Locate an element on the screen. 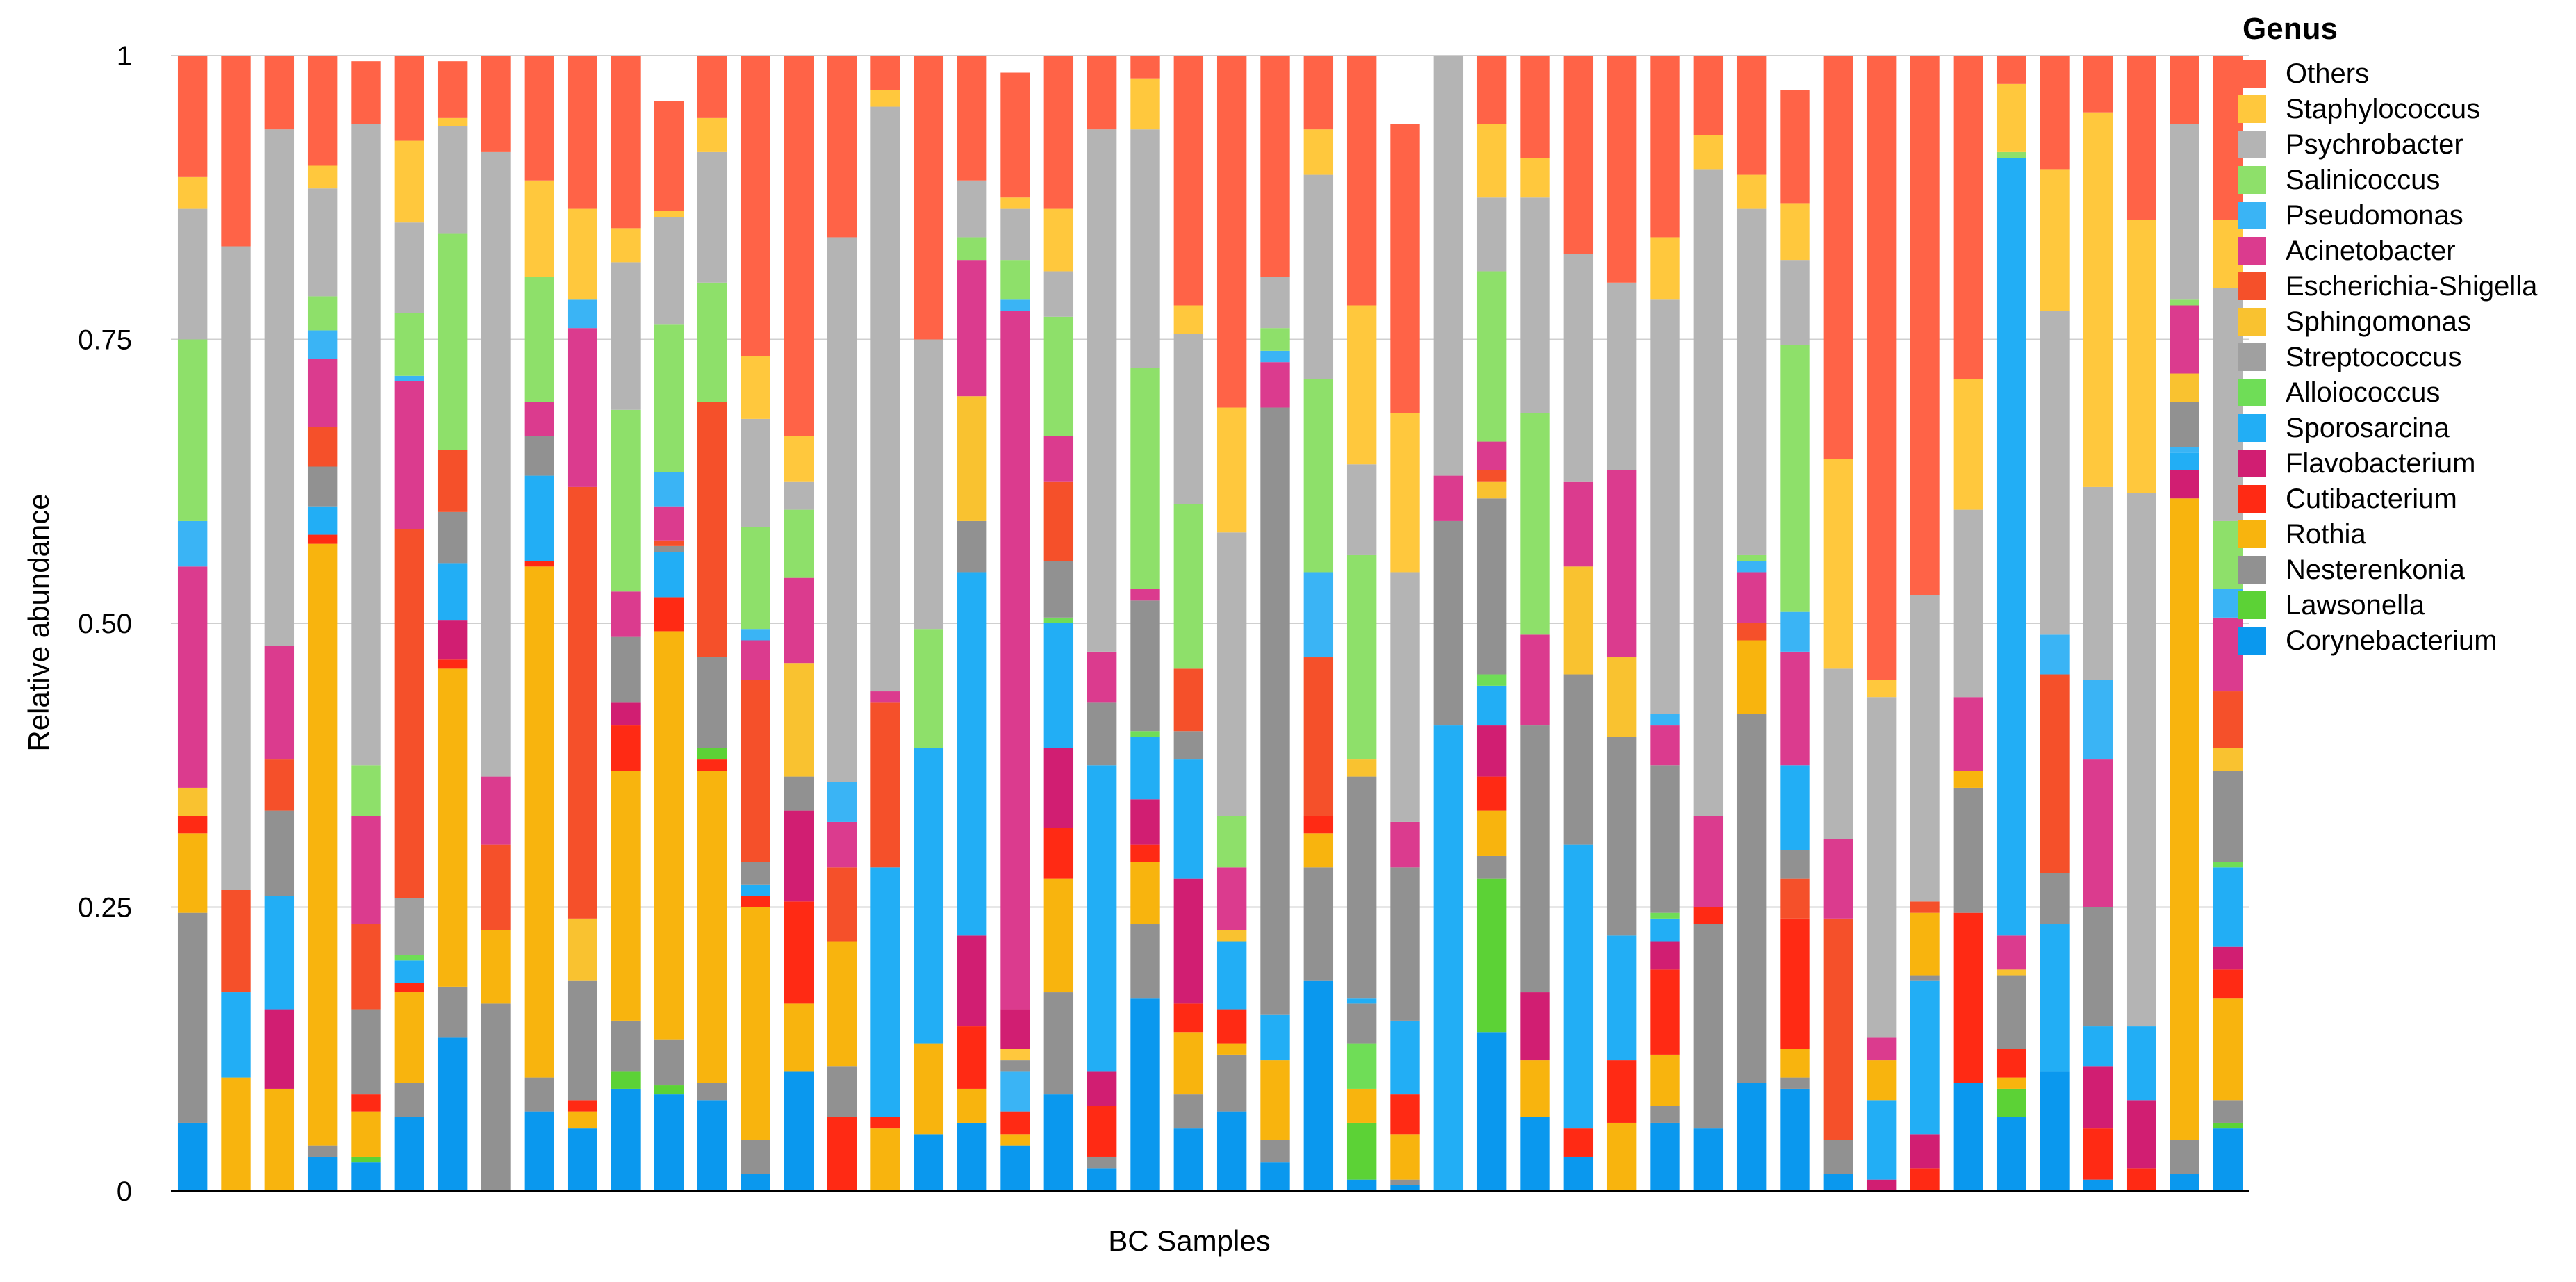 The image size is (2576, 1282). legend-item: Salinicoccus is located at coordinates (2339, 180).